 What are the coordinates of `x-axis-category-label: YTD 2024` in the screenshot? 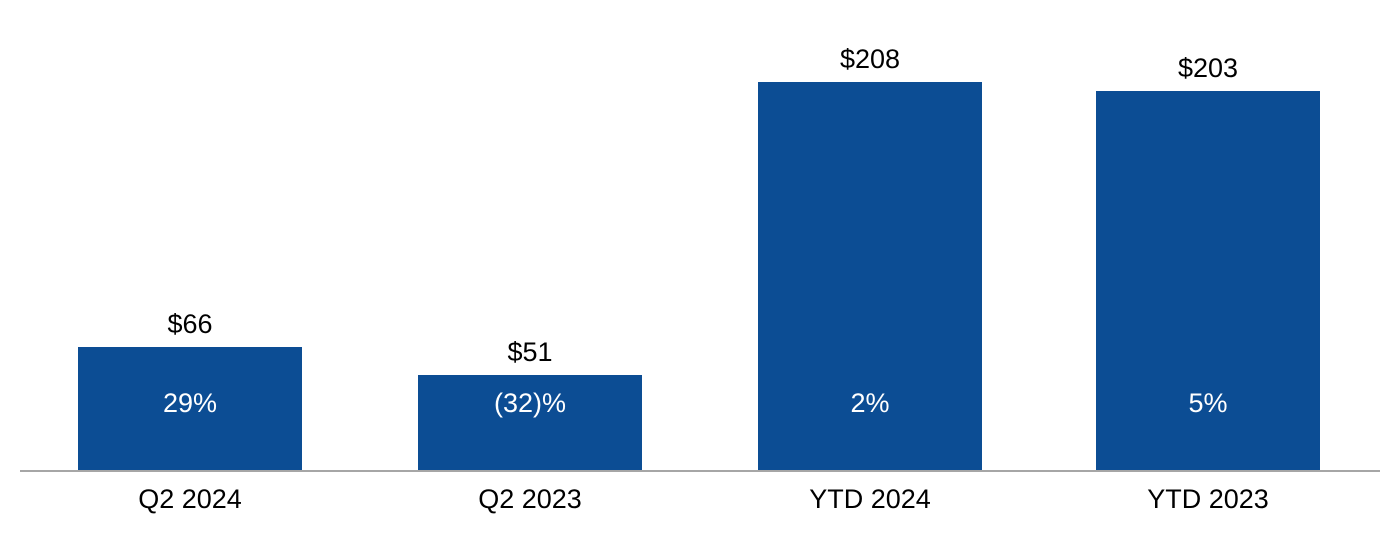 It's located at (870, 499).